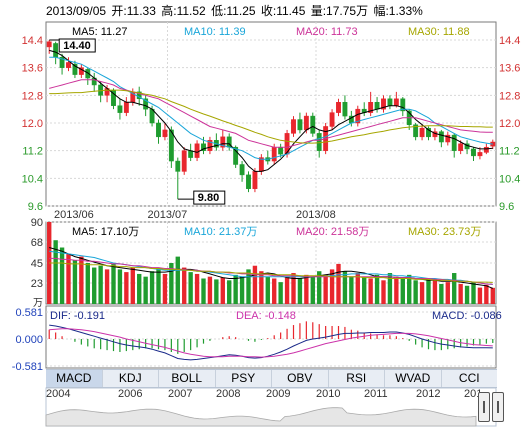 The image size is (521, 428). What do you see at coordinates (32, 69) in the screenshot?
I see `main-y-tick-left: 13.6` at bounding box center [32, 69].